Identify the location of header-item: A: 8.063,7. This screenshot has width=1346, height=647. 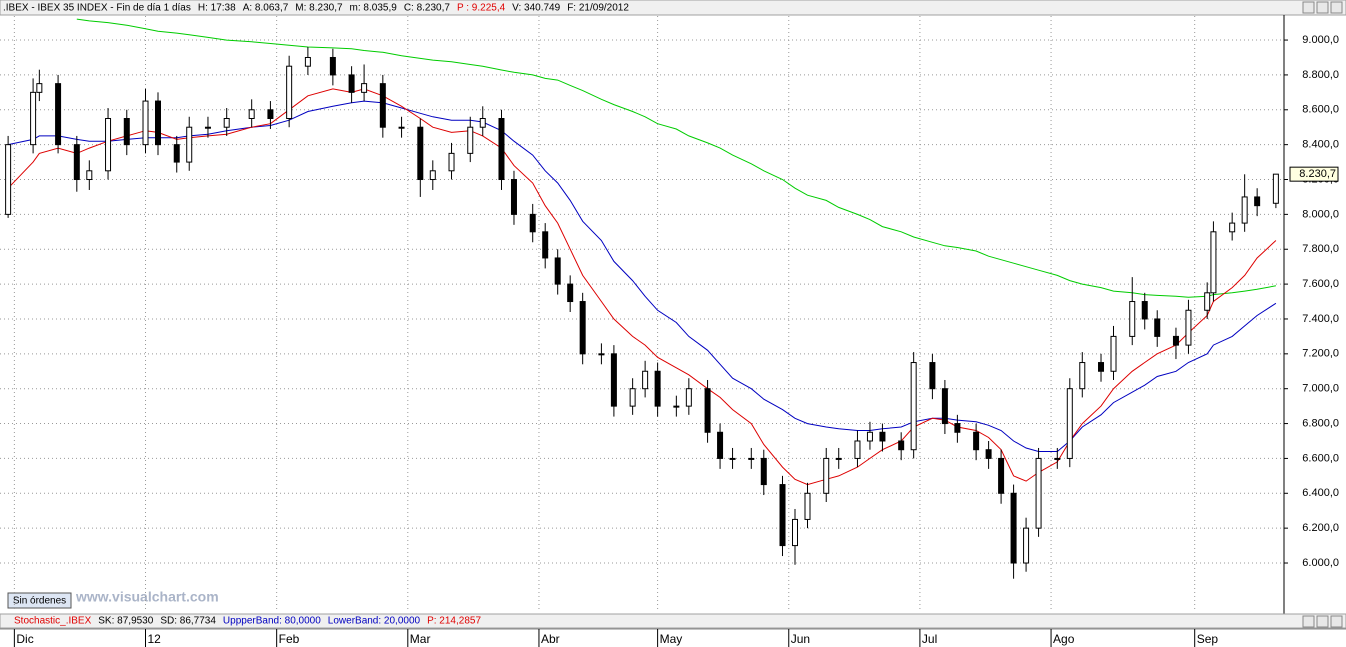
(266, 8).